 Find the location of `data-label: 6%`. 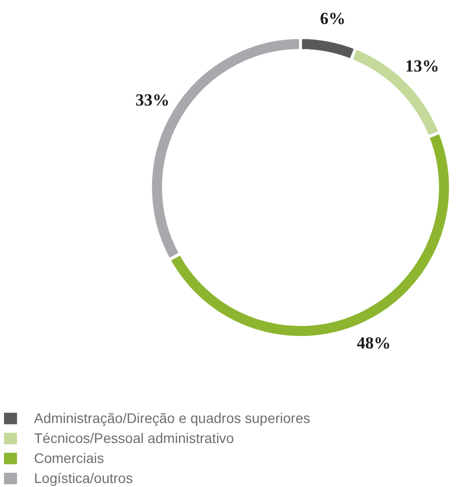

data-label: 6% is located at coordinates (333, 18).